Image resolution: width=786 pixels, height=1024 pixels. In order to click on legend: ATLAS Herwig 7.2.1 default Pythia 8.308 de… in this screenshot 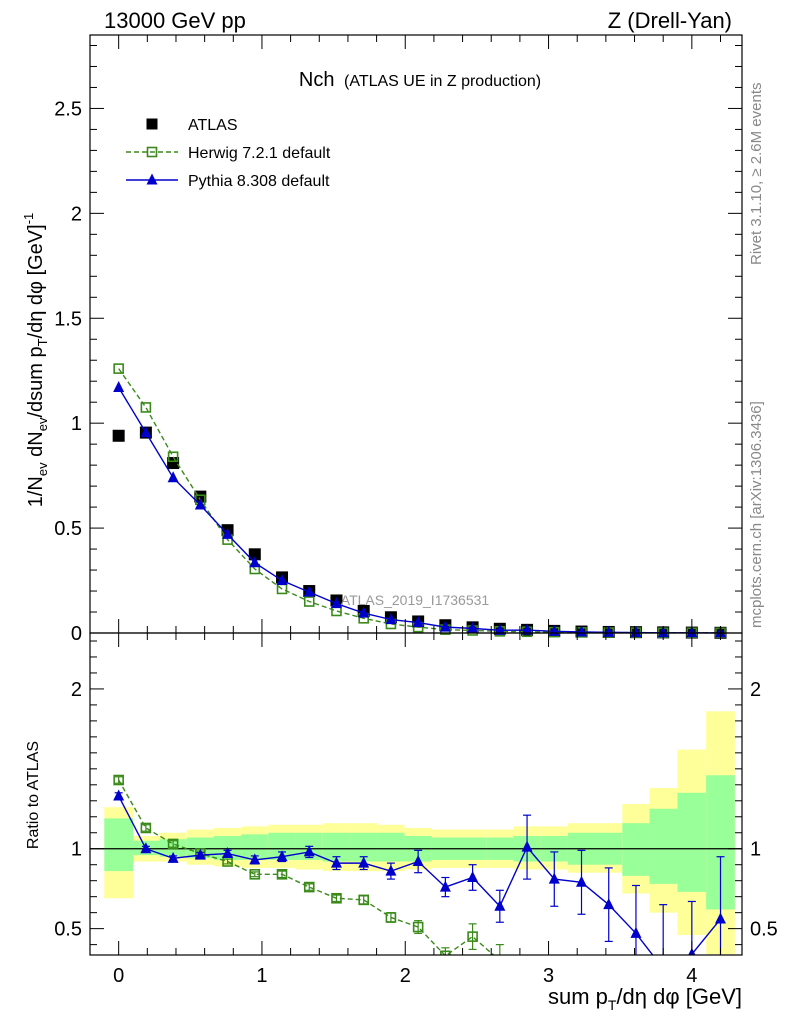, I will do `click(228, 153)`.